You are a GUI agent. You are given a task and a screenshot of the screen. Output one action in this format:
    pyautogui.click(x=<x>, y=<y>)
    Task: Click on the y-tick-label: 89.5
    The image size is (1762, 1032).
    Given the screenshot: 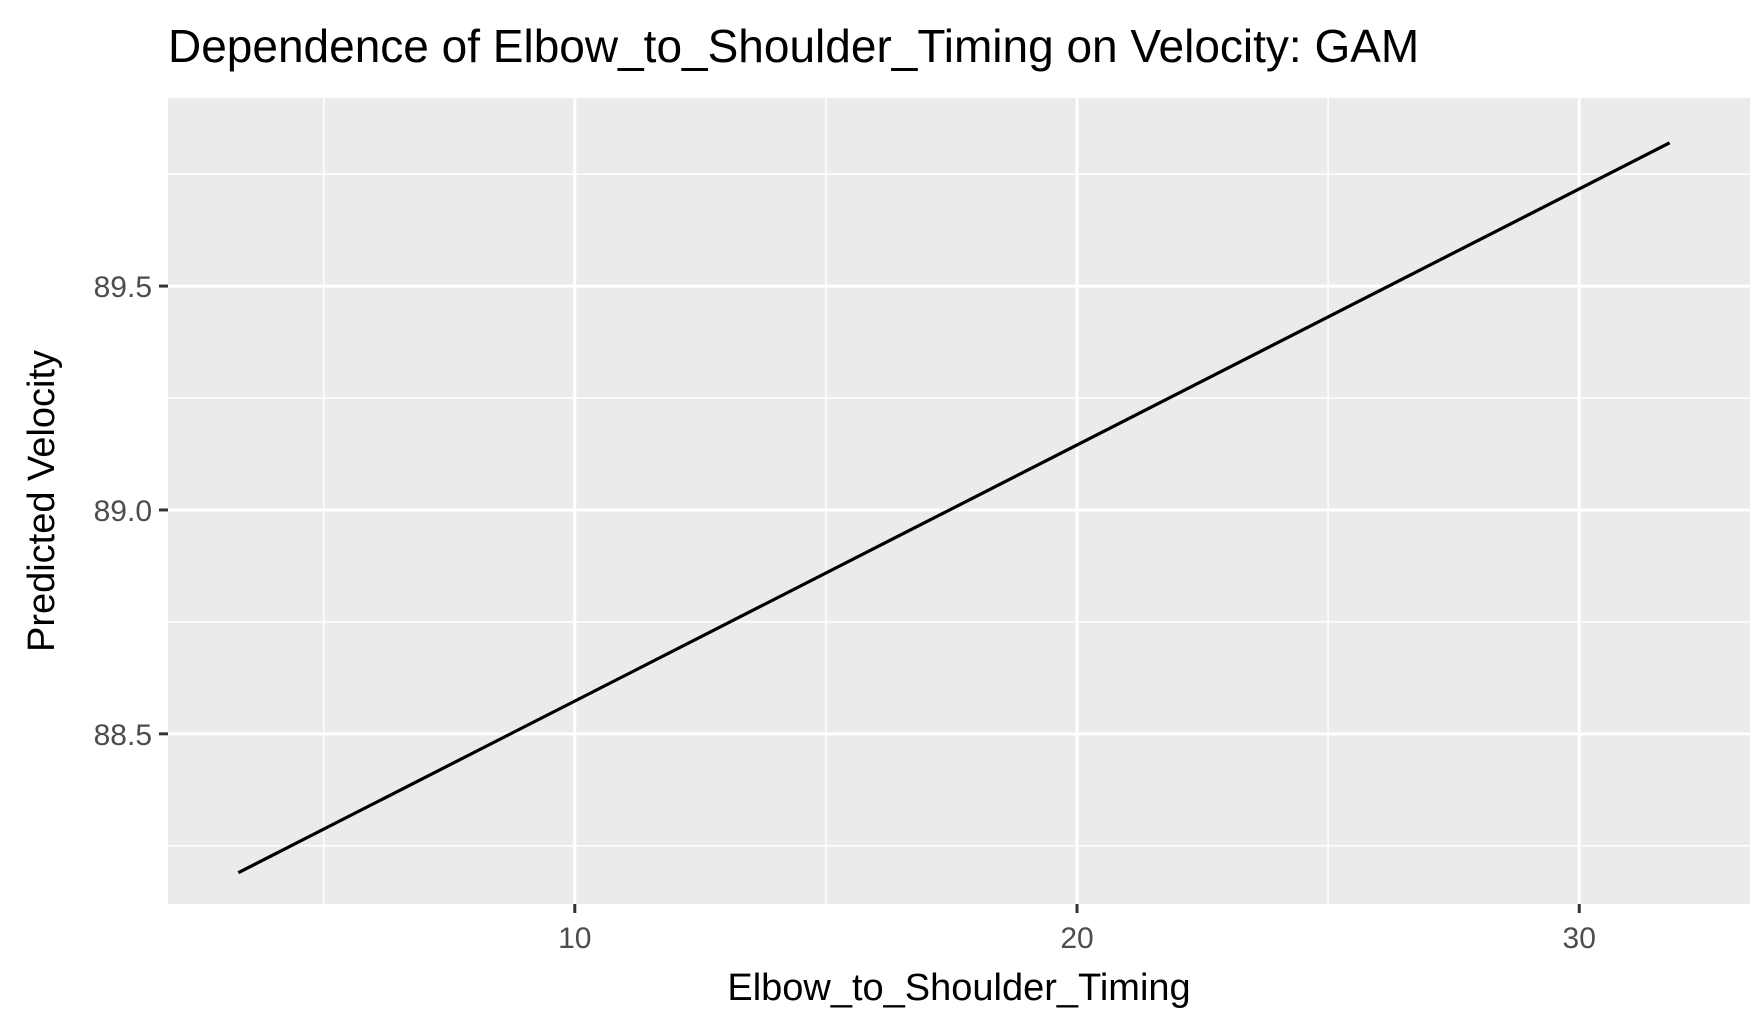 What is the action you would take?
    pyautogui.click(x=123, y=287)
    